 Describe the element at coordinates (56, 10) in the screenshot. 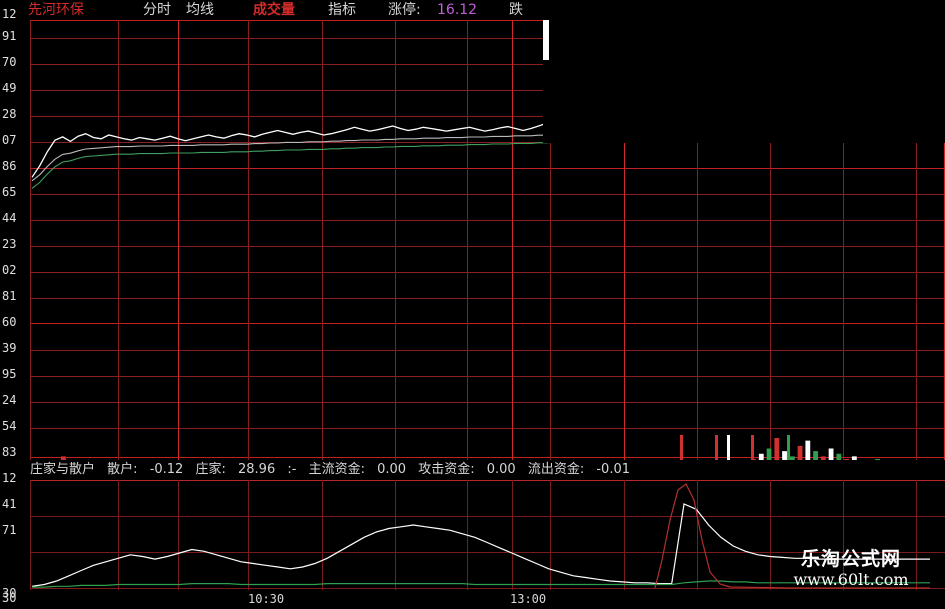

I see `stock-name-label: 先河环保` at that location.